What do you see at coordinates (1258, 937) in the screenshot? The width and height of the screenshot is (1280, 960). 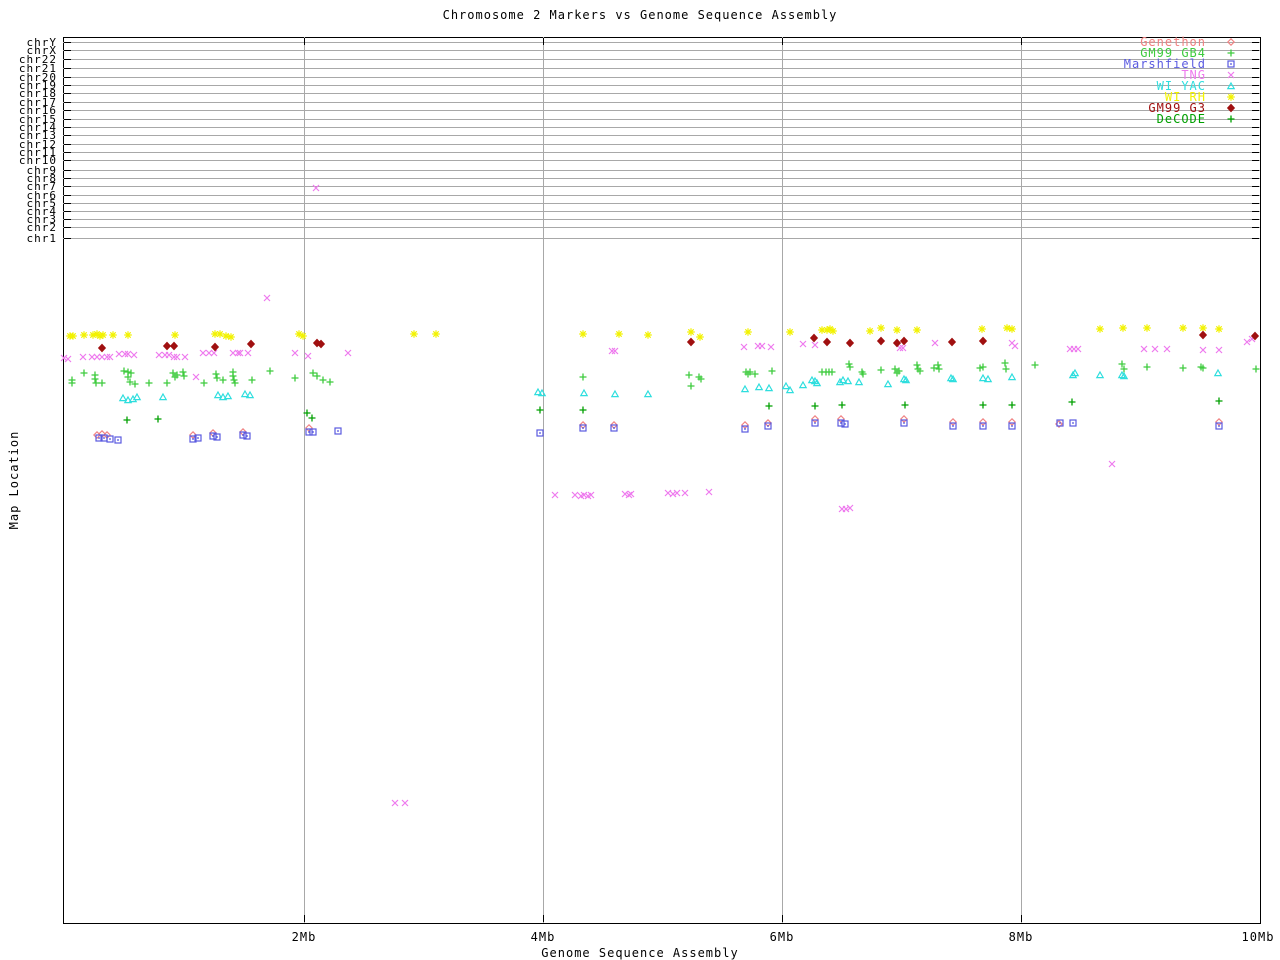 I see `x-tick-label: 10Mb` at bounding box center [1258, 937].